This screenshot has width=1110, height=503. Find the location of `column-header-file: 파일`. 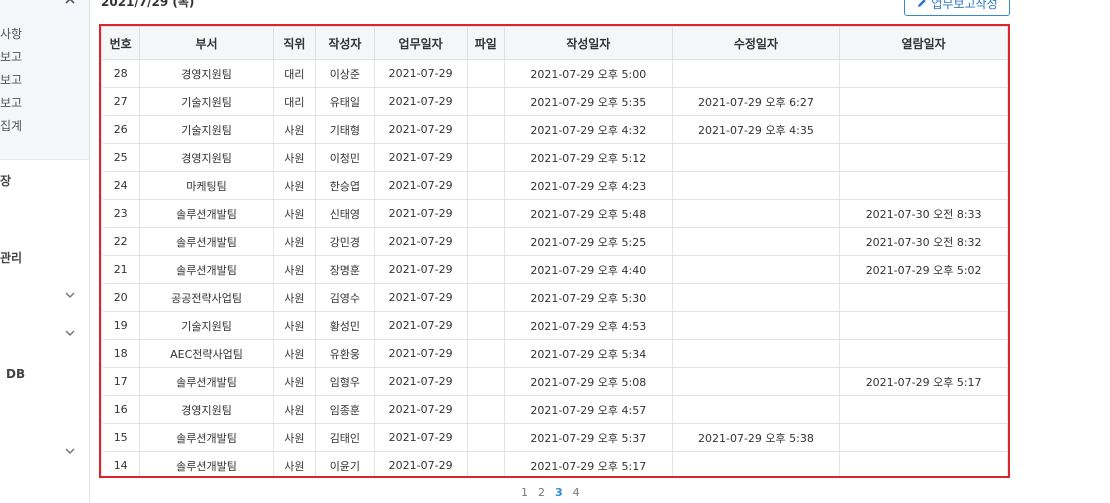

column-header-file: 파일 is located at coordinates (485, 43).